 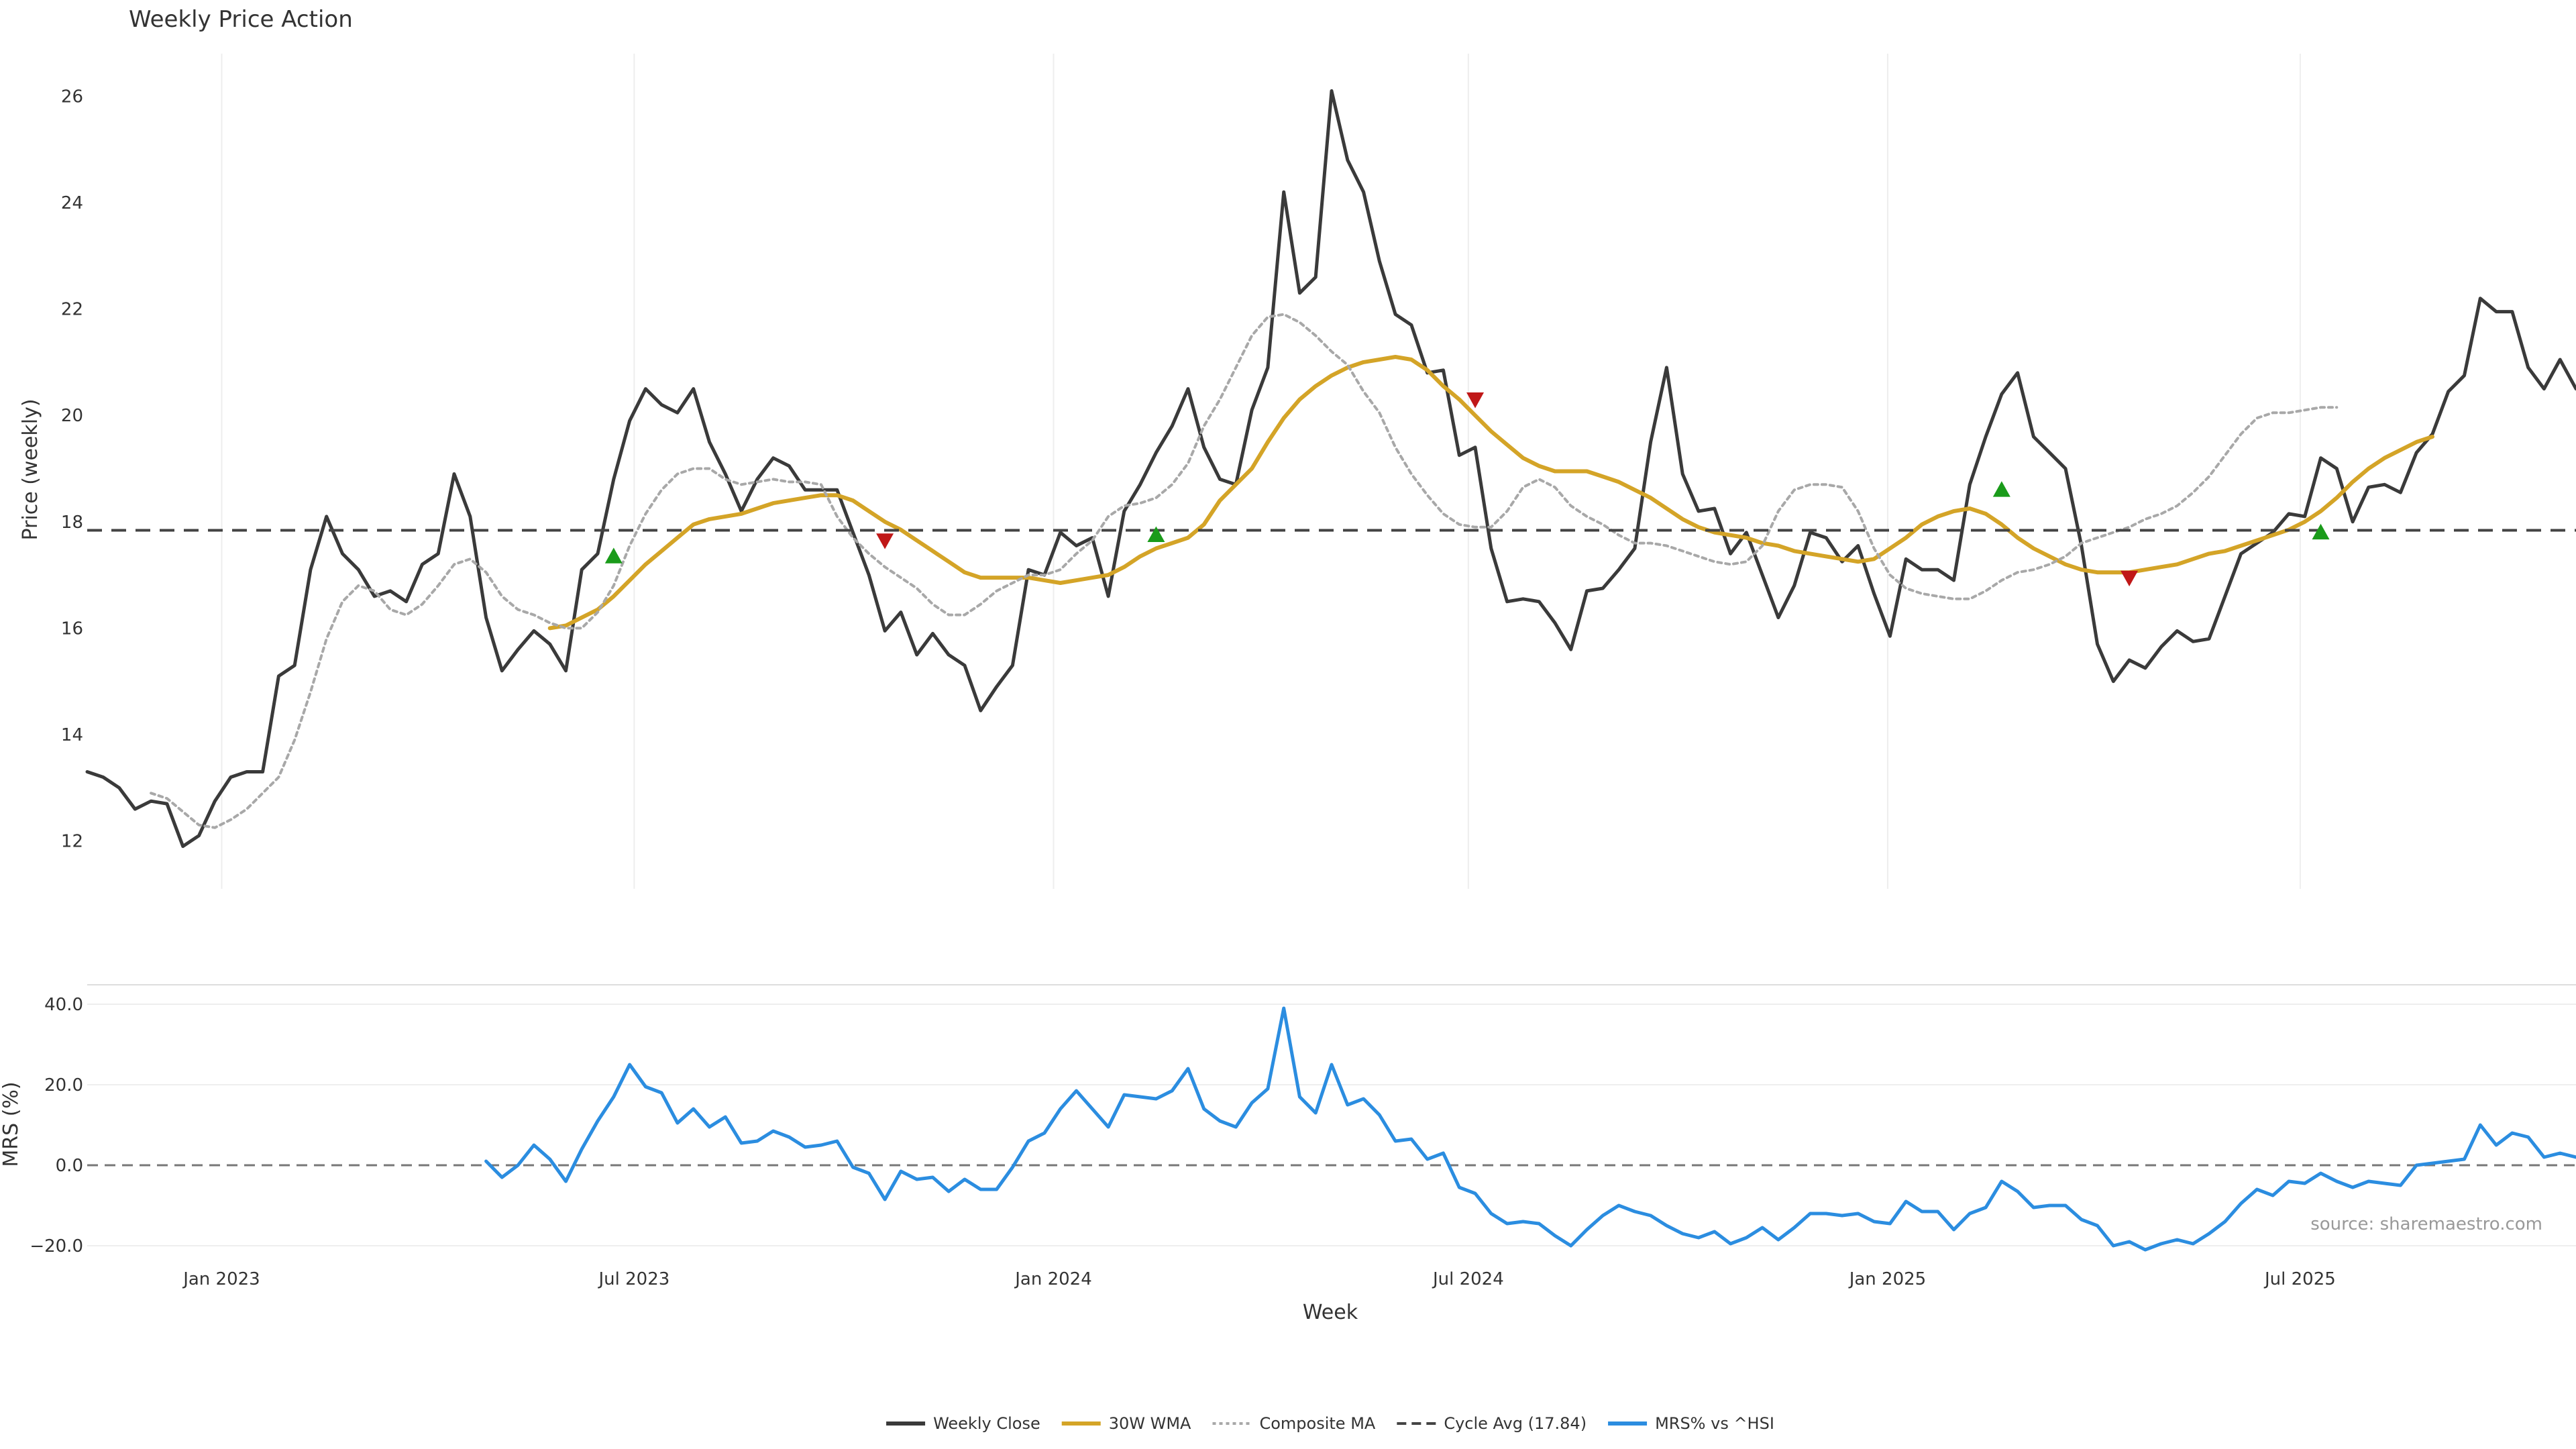 I want to click on x-tick-label: Jul 2023, so click(x=633, y=1279).